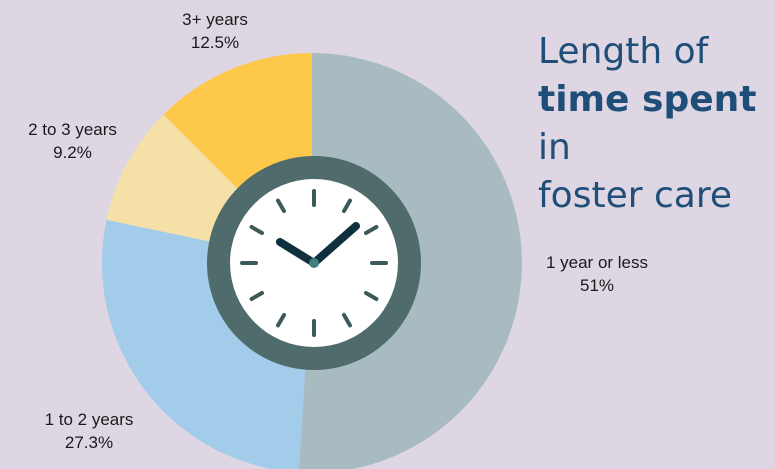 The height and width of the screenshot is (469, 775). I want to click on slice-value-three-plus-years: 12.5%, so click(215, 42).